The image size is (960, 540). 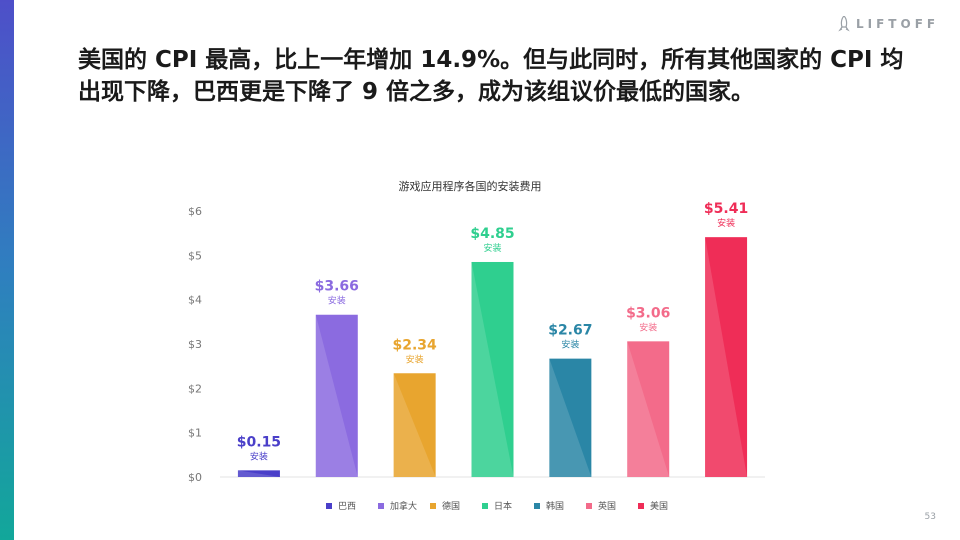 What do you see at coordinates (726, 209) in the screenshot?
I see `bar-value-label: $5.41` at bounding box center [726, 209].